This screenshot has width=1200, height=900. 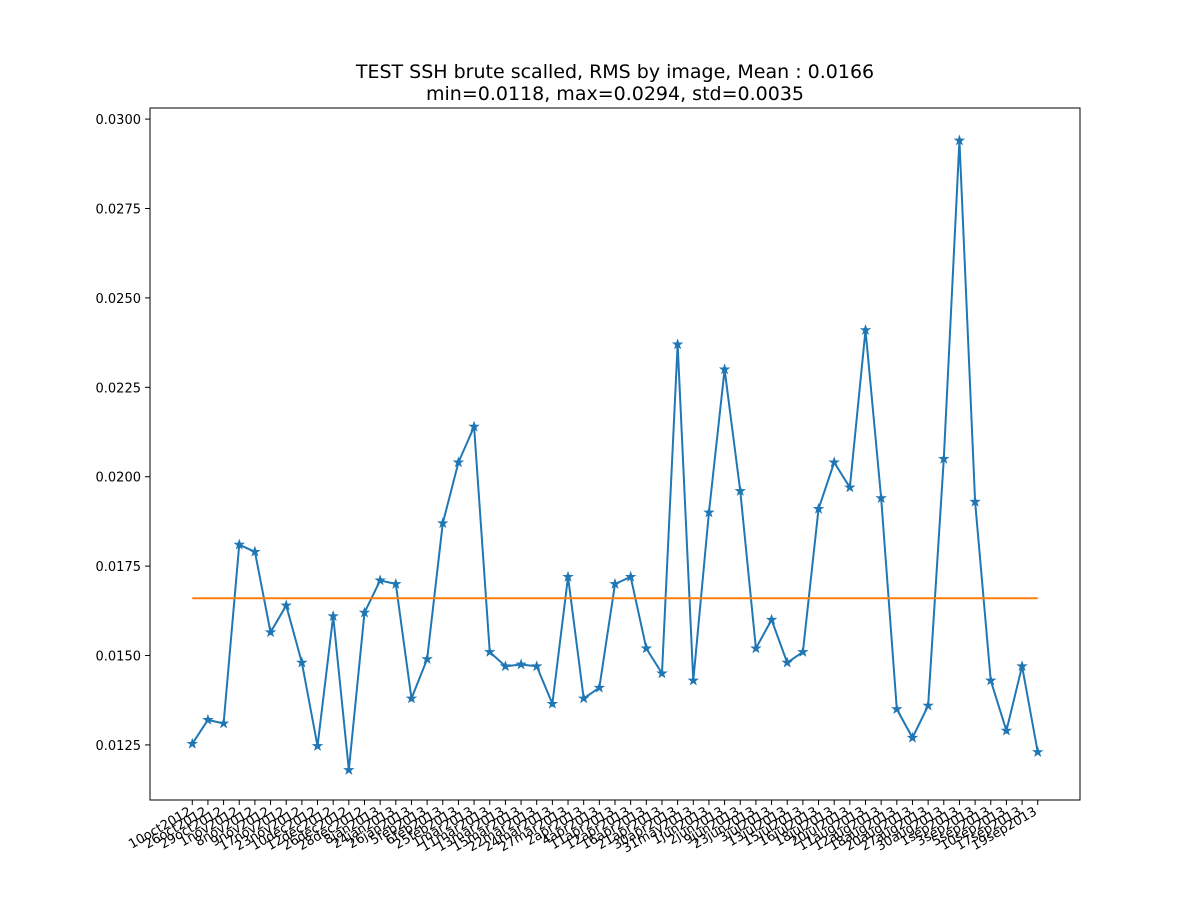 What do you see at coordinates (119, 209) in the screenshot?
I see `y-tick-label: 0.0275` at bounding box center [119, 209].